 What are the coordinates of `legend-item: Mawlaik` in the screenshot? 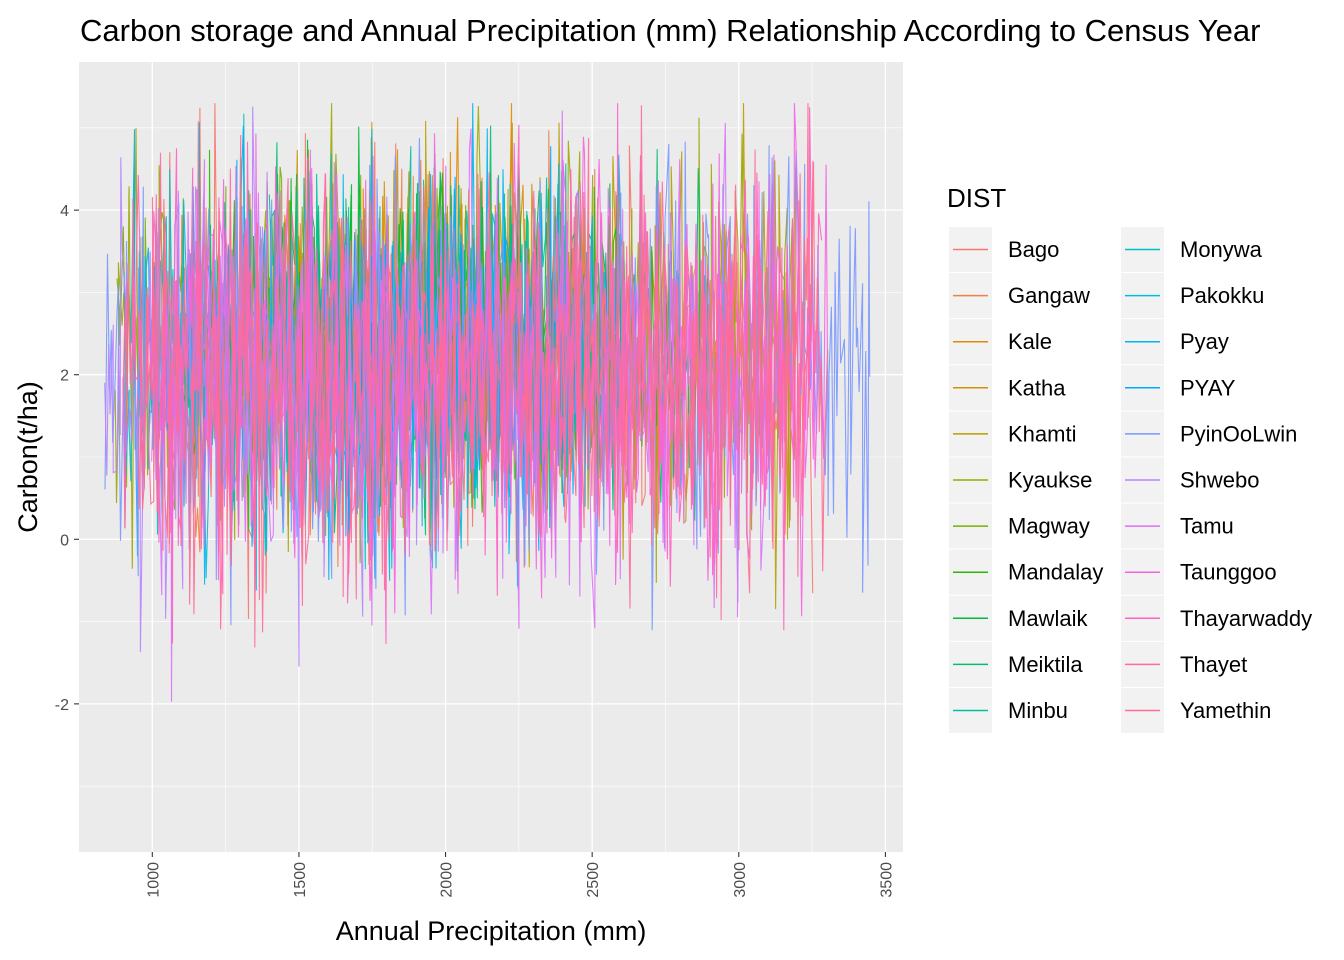 It's located at (1018, 618).